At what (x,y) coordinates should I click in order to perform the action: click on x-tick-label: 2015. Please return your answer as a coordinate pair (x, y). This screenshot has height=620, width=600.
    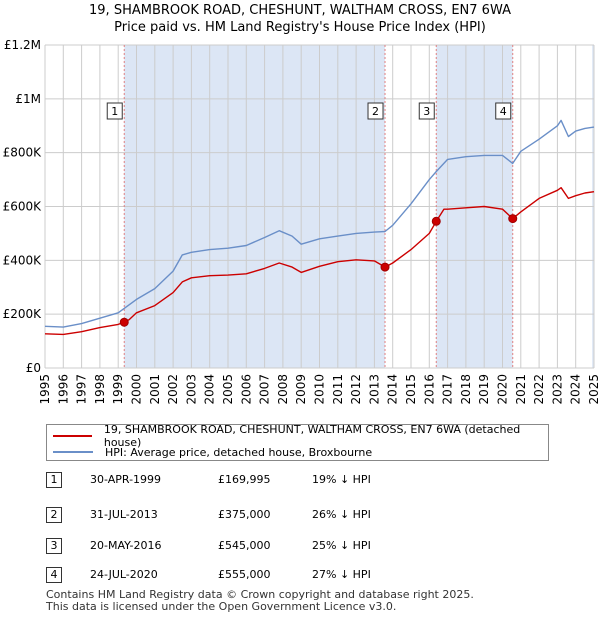
    Looking at the image, I should click on (411, 389).